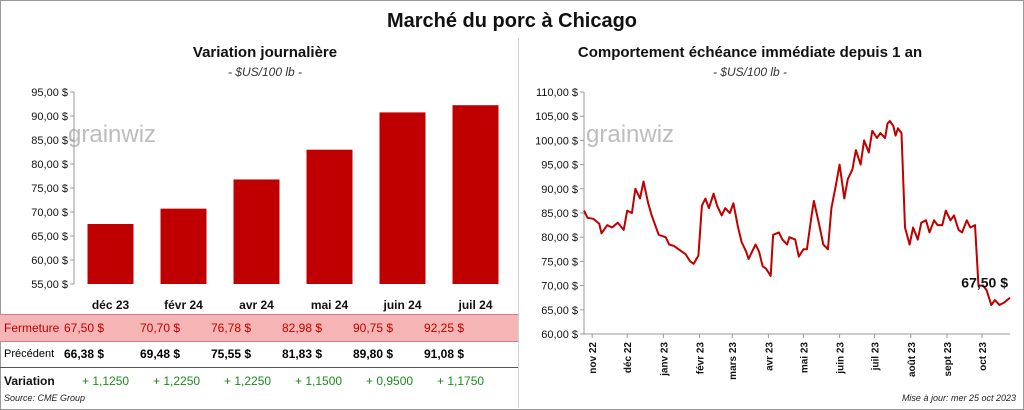 The image size is (1024, 410). Describe the element at coordinates (804, 358) in the screenshot. I see `x-tick-label: mai 23` at that location.